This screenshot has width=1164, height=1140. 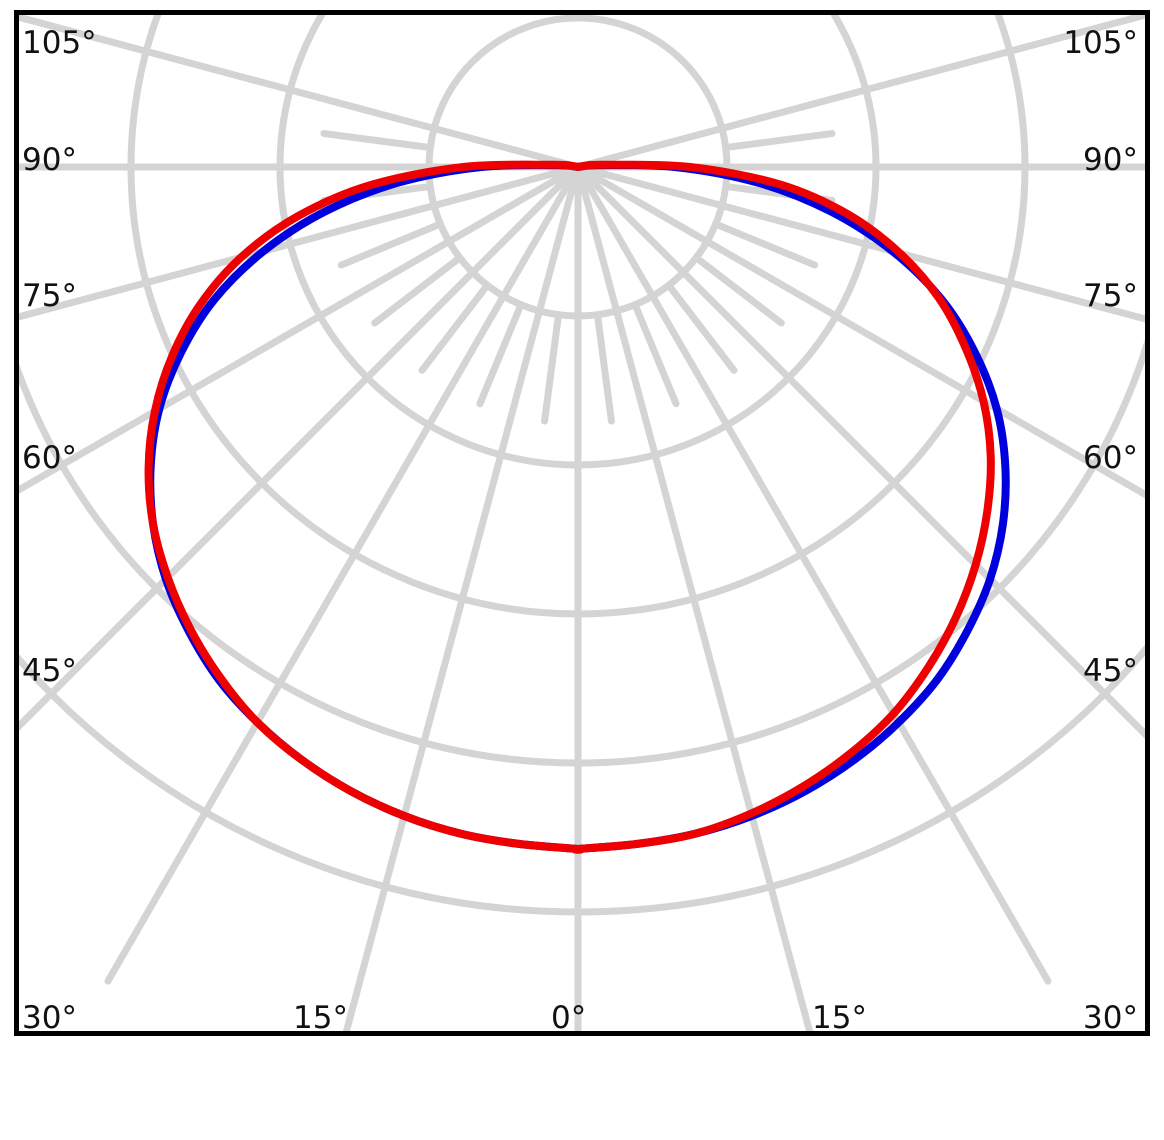 I want to click on angle-label-bottom-15-right: 15°, so click(x=839, y=1018).